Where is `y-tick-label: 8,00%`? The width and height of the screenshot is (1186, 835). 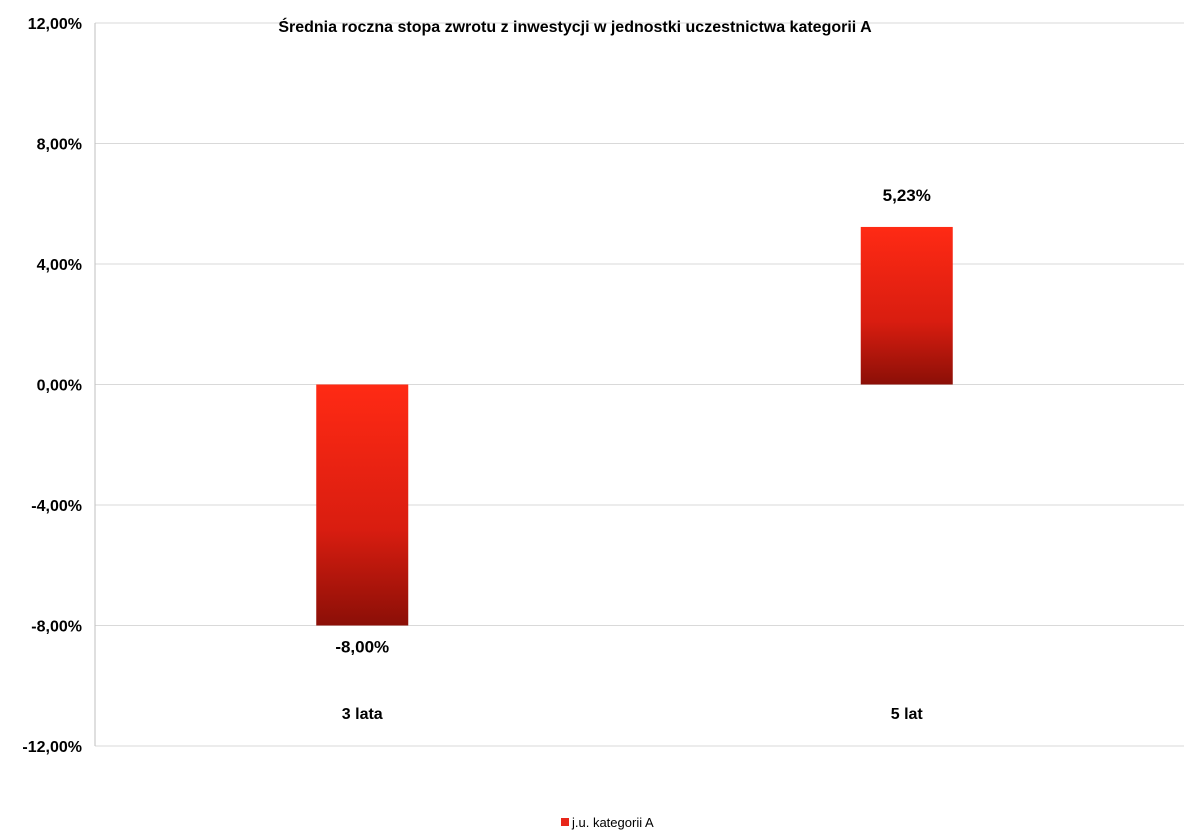 y-tick-label: 8,00% is located at coordinates (59, 145).